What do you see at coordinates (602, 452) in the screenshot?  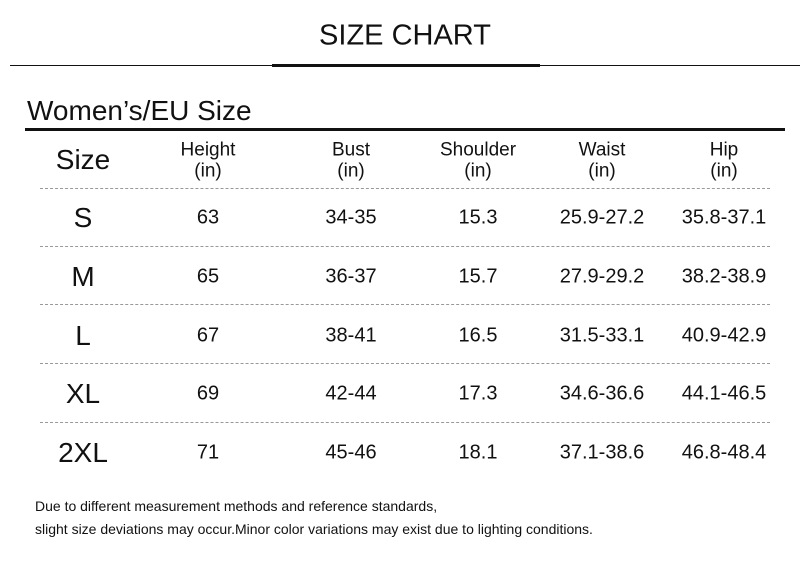 I see `measurement: 37.1-38.6` at bounding box center [602, 452].